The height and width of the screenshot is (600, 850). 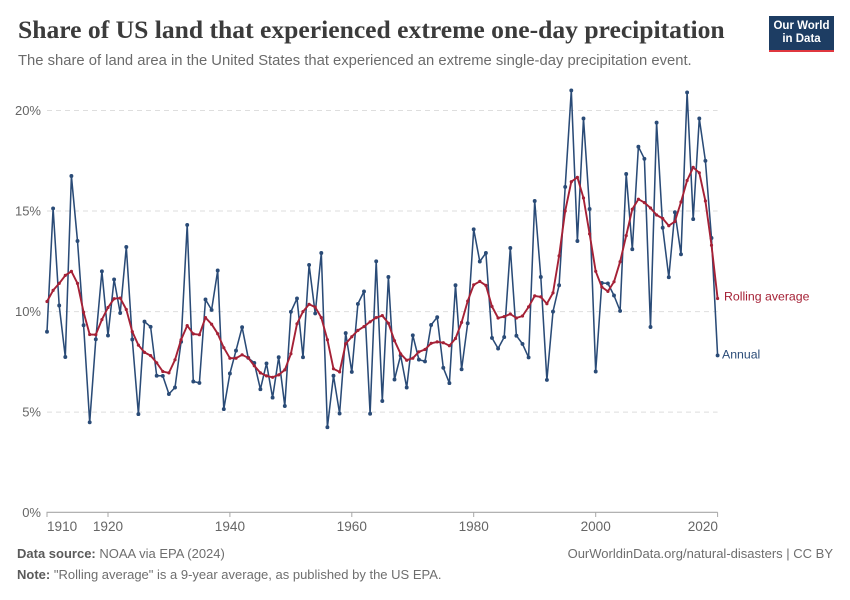 What do you see at coordinates (28, 311) in the screenshot?
I see `svg-text: 10%` at bounding box center [28, 311].